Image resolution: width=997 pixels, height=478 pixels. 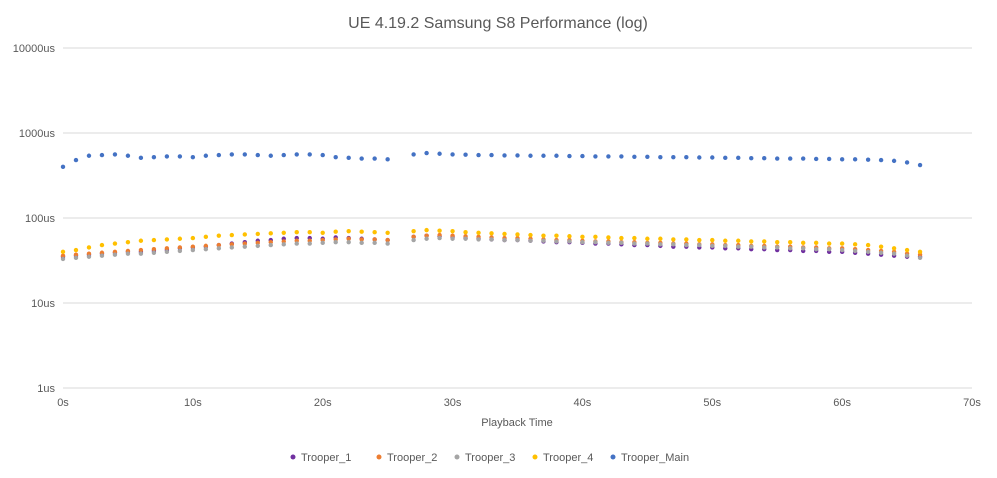 What do you see at coordinates (34, 49) in the screenshot?
I see `y-tick-label: 10000us` at bounding box center [34, 49].